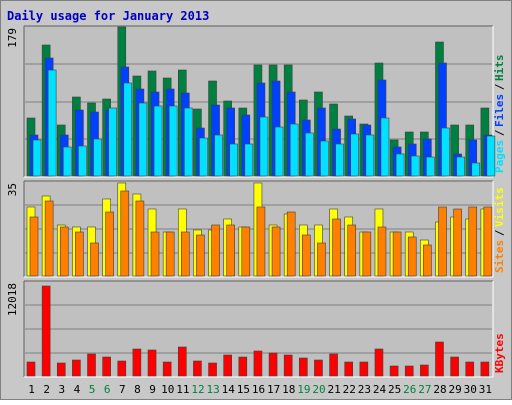 This screenshot has width=512, height=405. I want to click on x-tick-label-day-9: 9, so click(152, 389).